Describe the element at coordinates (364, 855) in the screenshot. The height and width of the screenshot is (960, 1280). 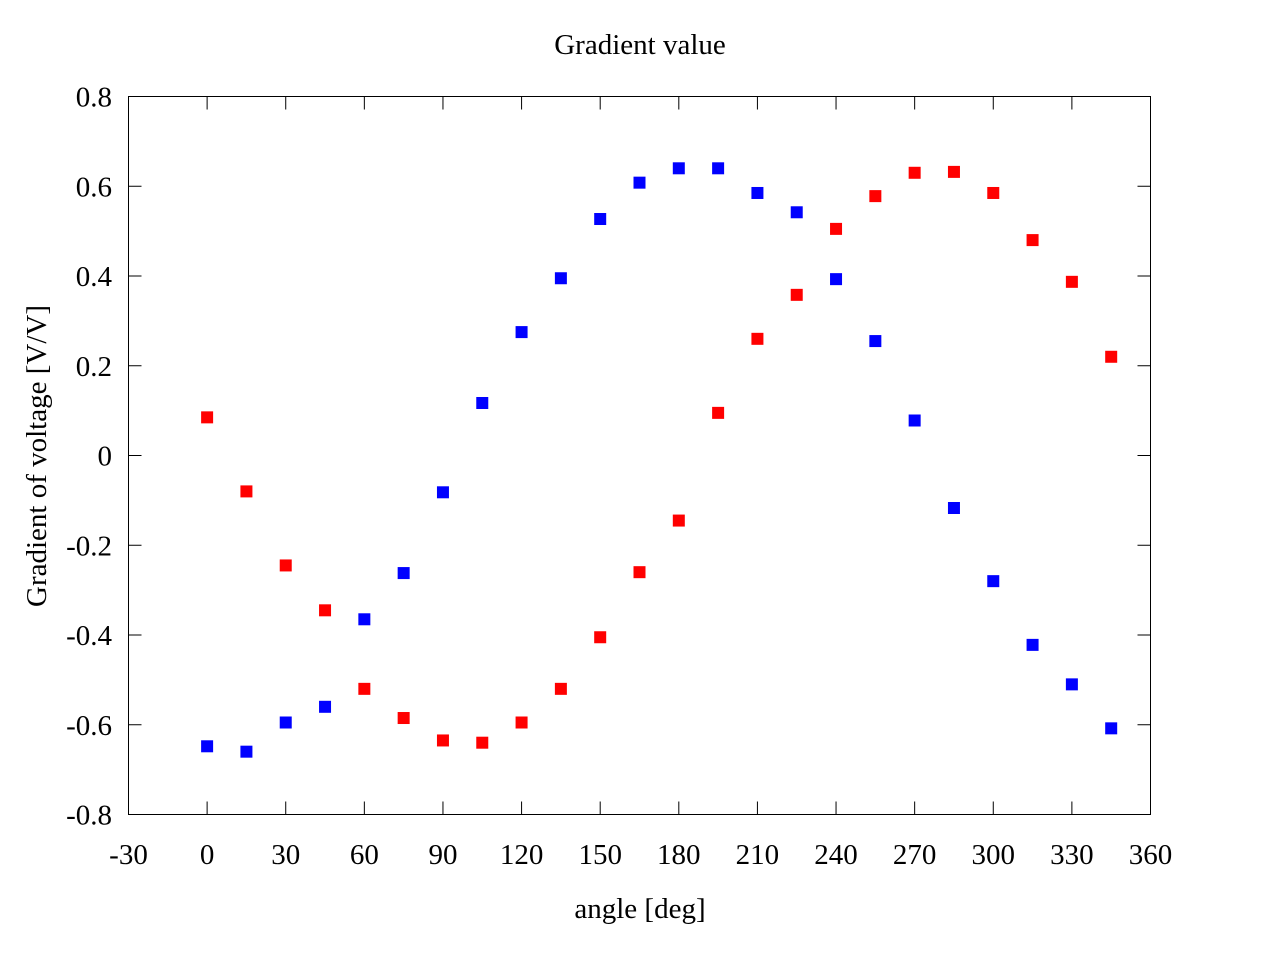
I see `x-tick-label: 60` at that location.